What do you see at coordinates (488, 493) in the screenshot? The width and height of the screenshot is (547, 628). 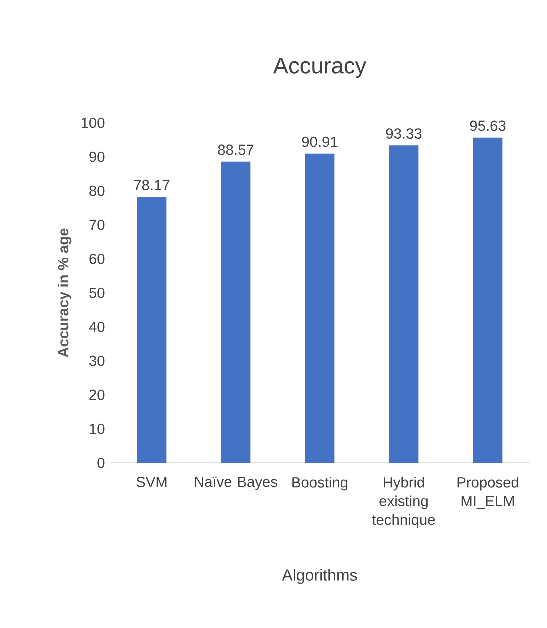 I see `x-tick-label: Proposed MI_ELM` at bounding box center [488, 493].